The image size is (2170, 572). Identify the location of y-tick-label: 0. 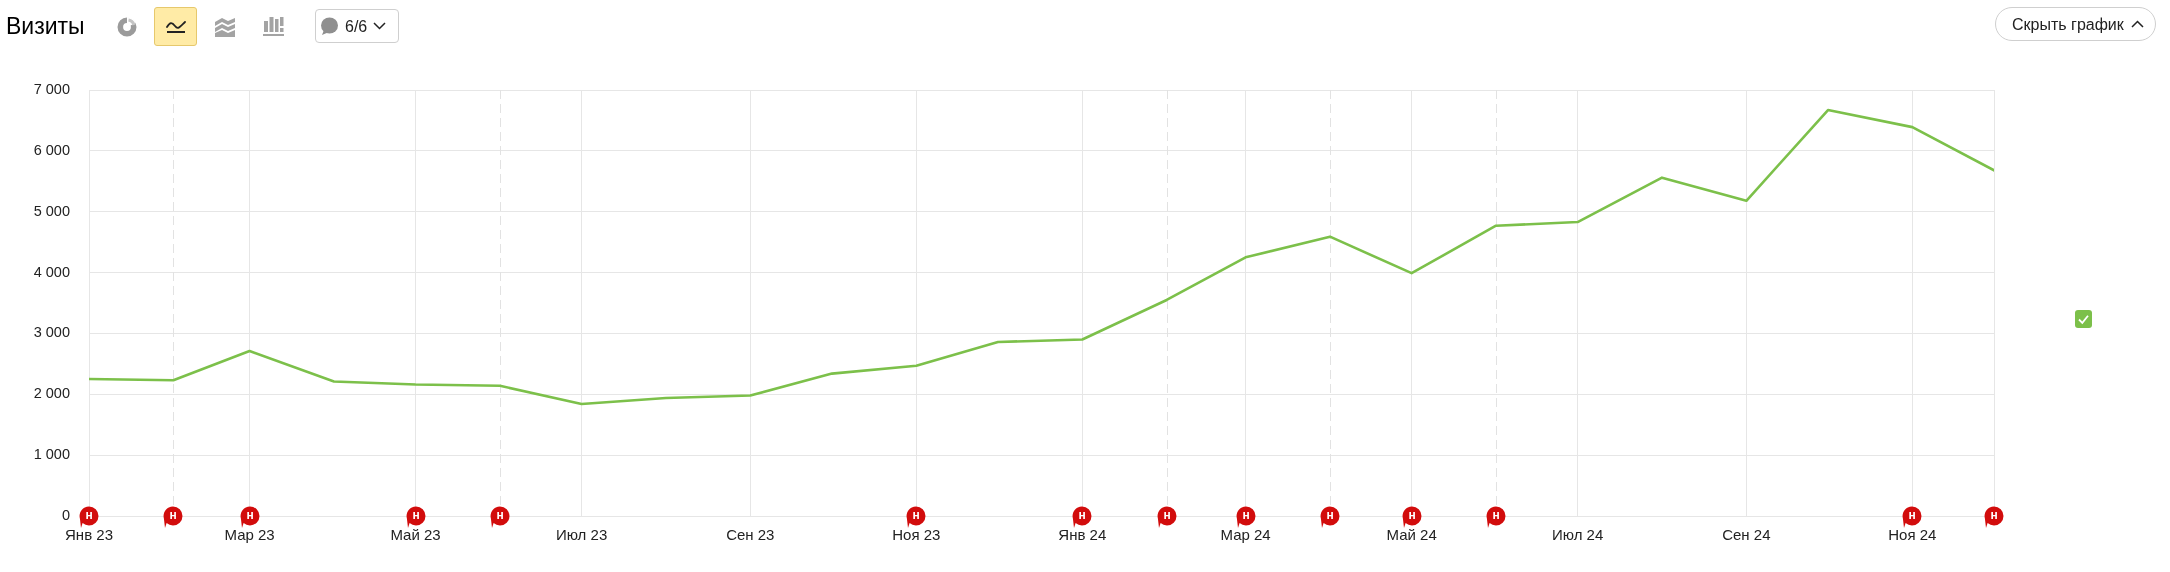
(65, 515).